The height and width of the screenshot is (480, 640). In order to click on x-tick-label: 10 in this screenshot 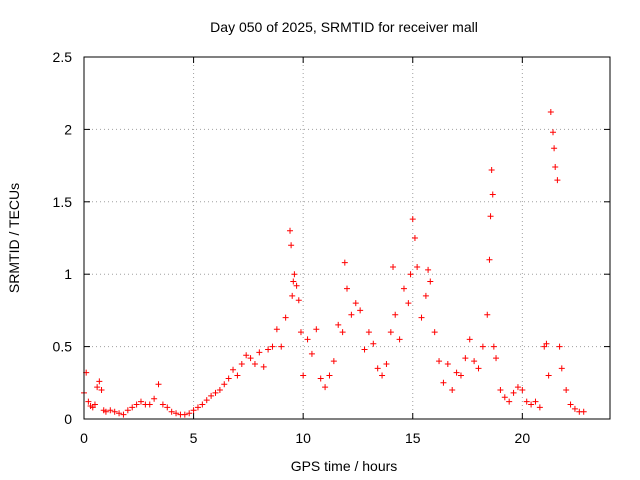, I will do `click(303, 438)`.